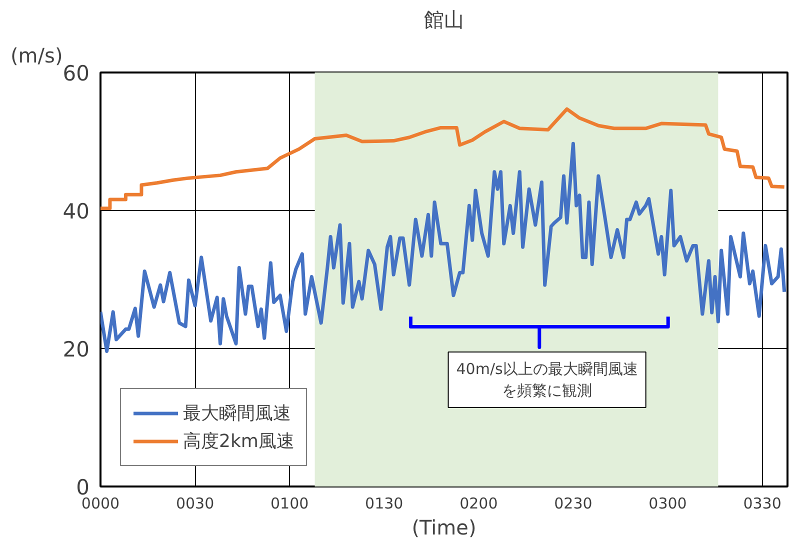 This screenshot has height=542, width=795. Describe the element at coordinates (76, 350) in the screenshot. I see `y-tick-label: 20` at that location.